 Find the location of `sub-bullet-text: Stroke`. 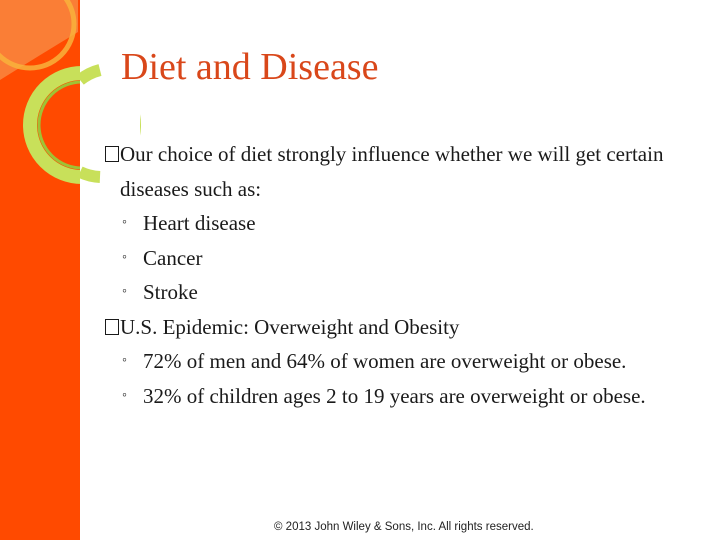

sub-bullet-text: Stroke is located at coordinates (170, 292).